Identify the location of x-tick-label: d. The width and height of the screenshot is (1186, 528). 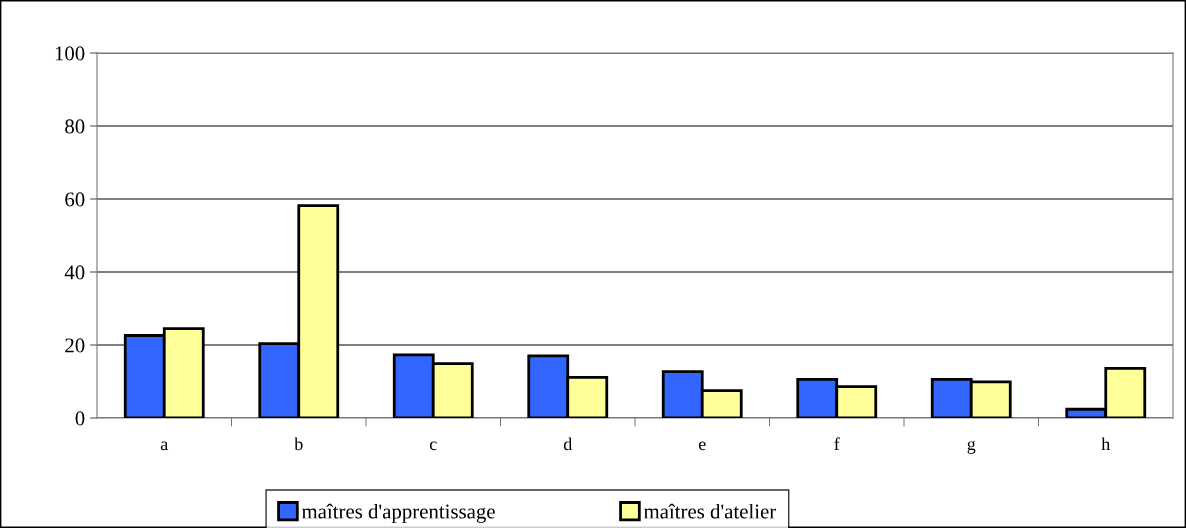
(568, 444).